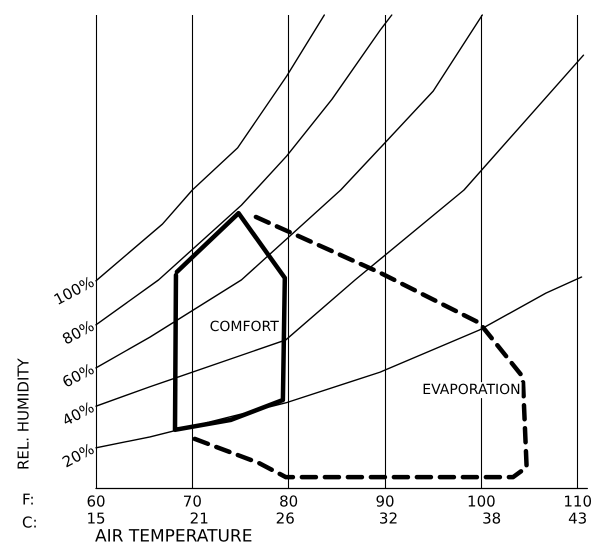  I want to click on x2-tick-label: 15, so click(96, 519).